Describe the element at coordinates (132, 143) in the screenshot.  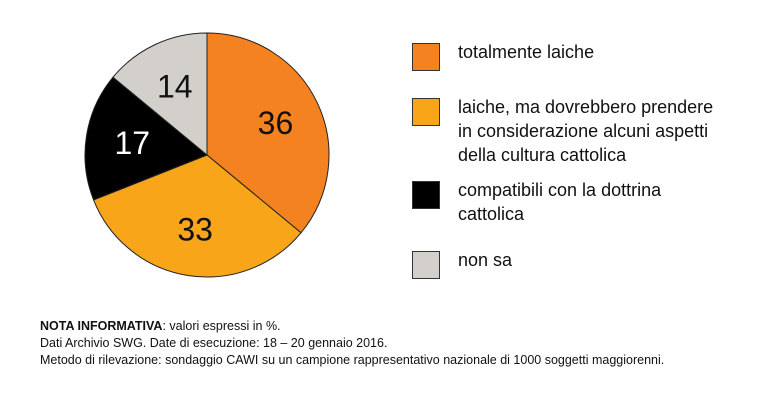
I see `pie-data-label-2: 17` at that location.